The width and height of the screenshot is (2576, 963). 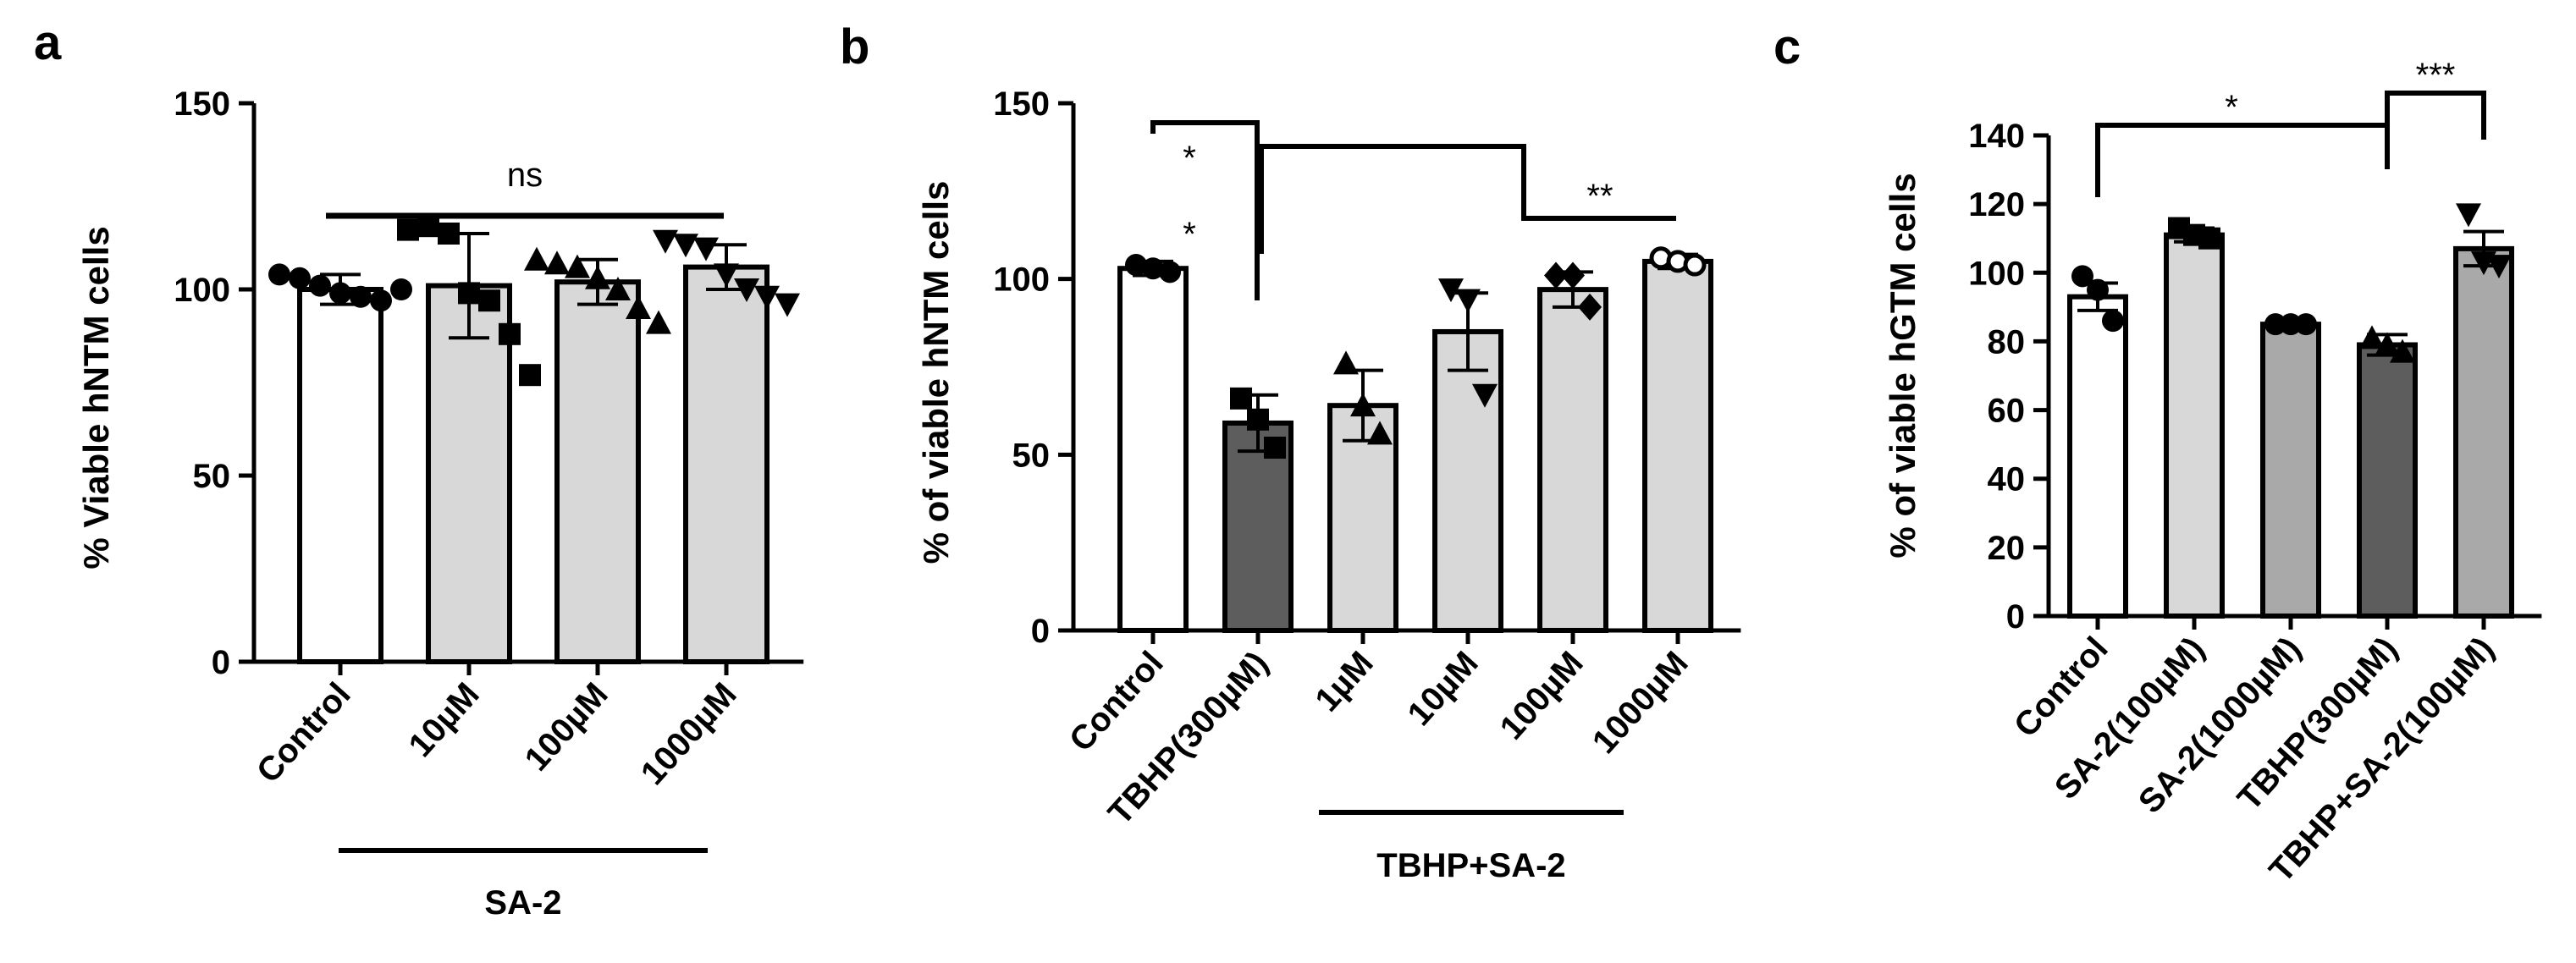 What do you see at coordinates (1022, 104) in the screenshot?
I see `y-tick-label: 150` at bounding box center [1022, 104].